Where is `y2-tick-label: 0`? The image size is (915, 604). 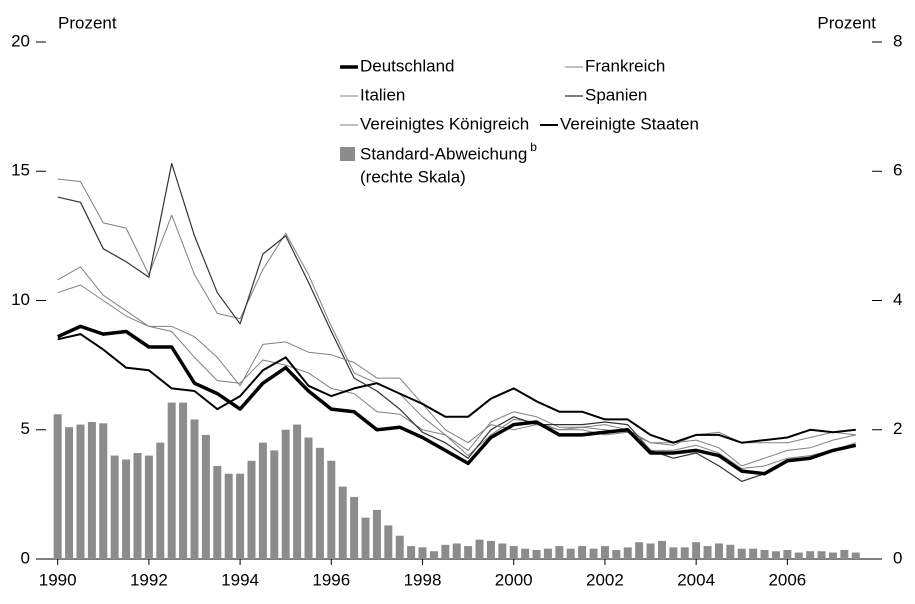
y2-tick-label: 0 is located at coordinates (897, 557).